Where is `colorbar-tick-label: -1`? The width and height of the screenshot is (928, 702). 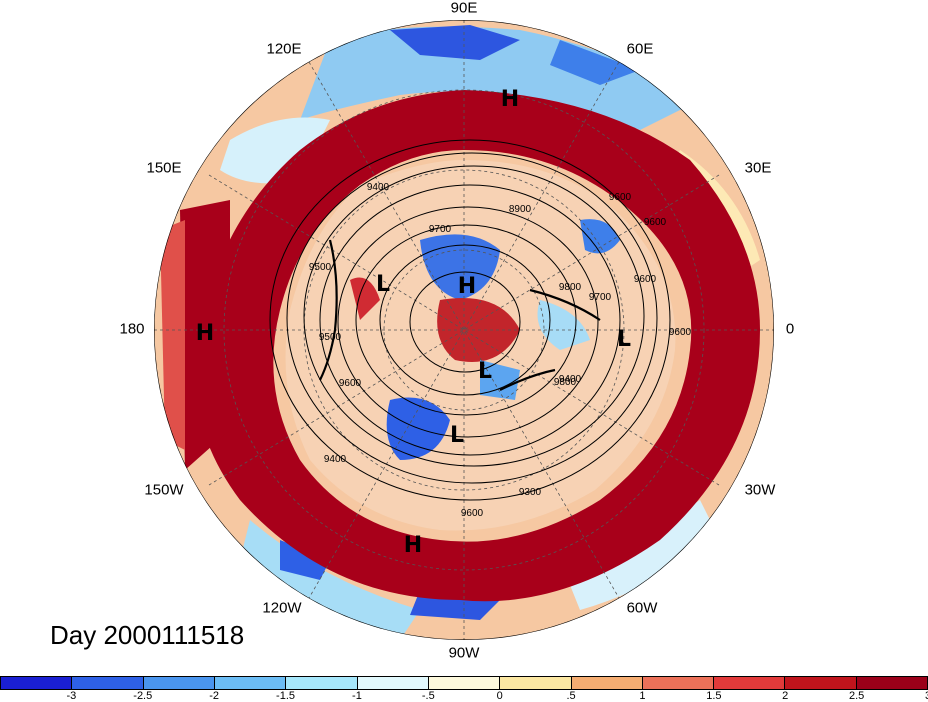 colorbar-tick-label: -1 is located at coordinates (357, 696).